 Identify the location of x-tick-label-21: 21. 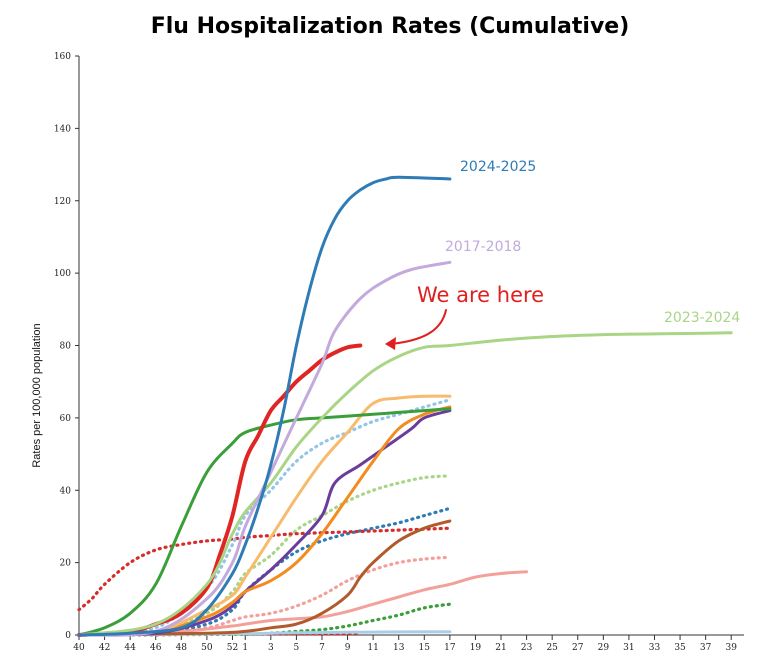
(500, 648).